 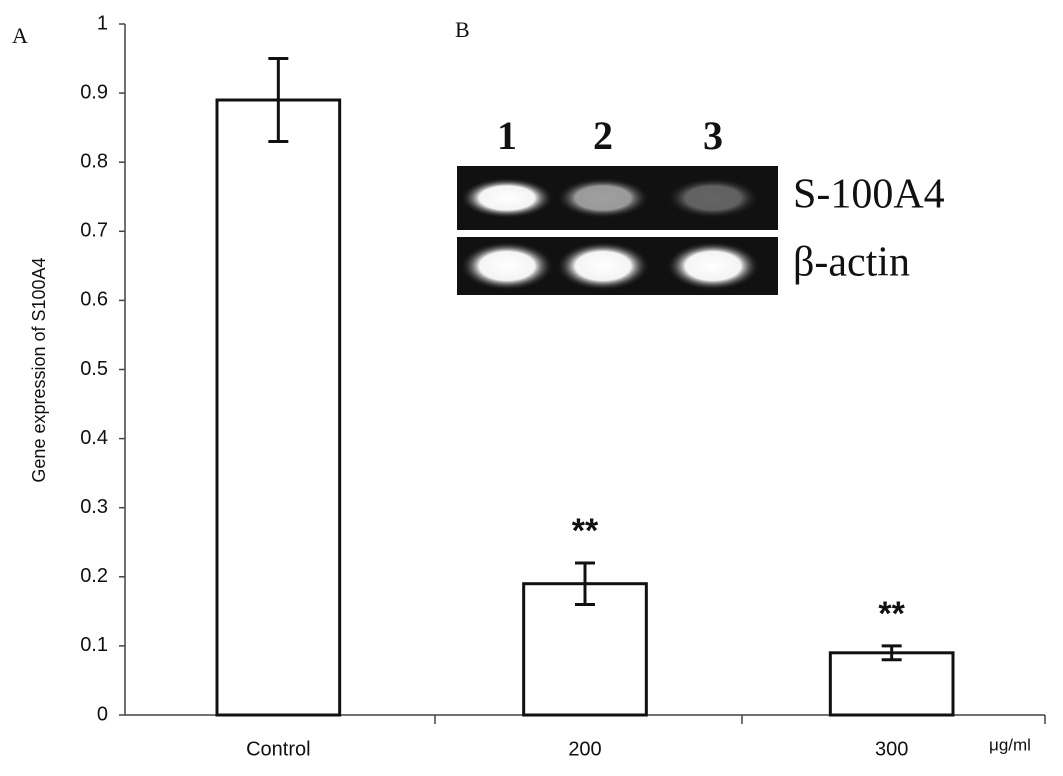 What do you see at coordinates (507, 135) in the screenshot?
I see `lane-label: 1` at bounding box center [507, 135].